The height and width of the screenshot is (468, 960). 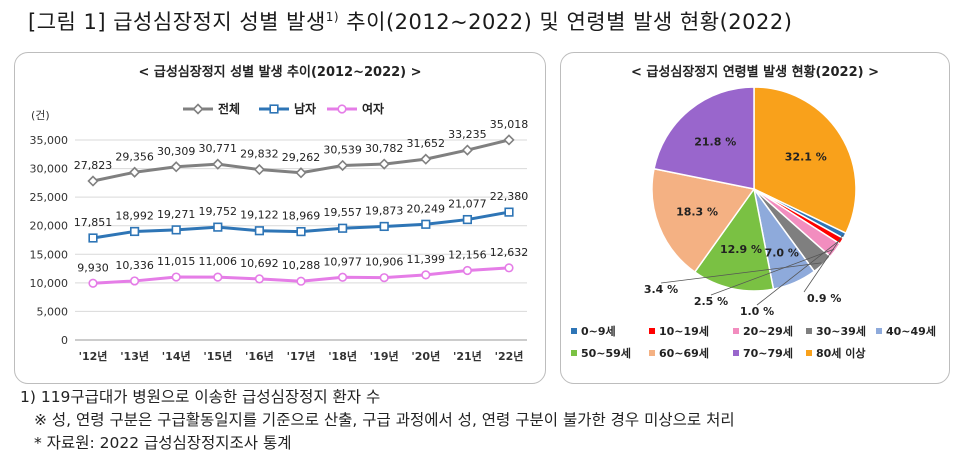 What do you see at coordinates (509, 196) in the screenshot?
I see `data-label: 22,380` at bounding box center [509, 196].